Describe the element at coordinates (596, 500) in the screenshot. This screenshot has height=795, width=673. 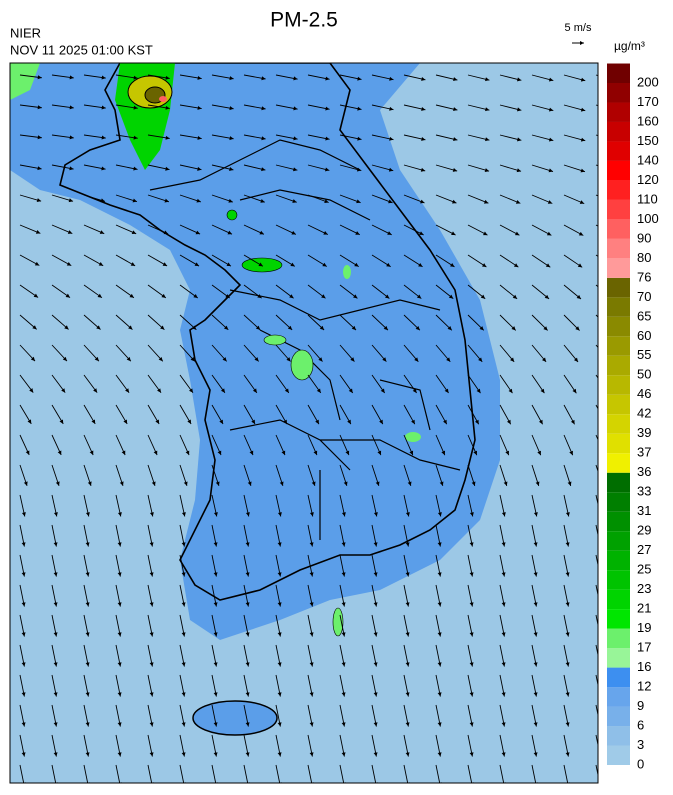
I see `wind-shaft` at that location.